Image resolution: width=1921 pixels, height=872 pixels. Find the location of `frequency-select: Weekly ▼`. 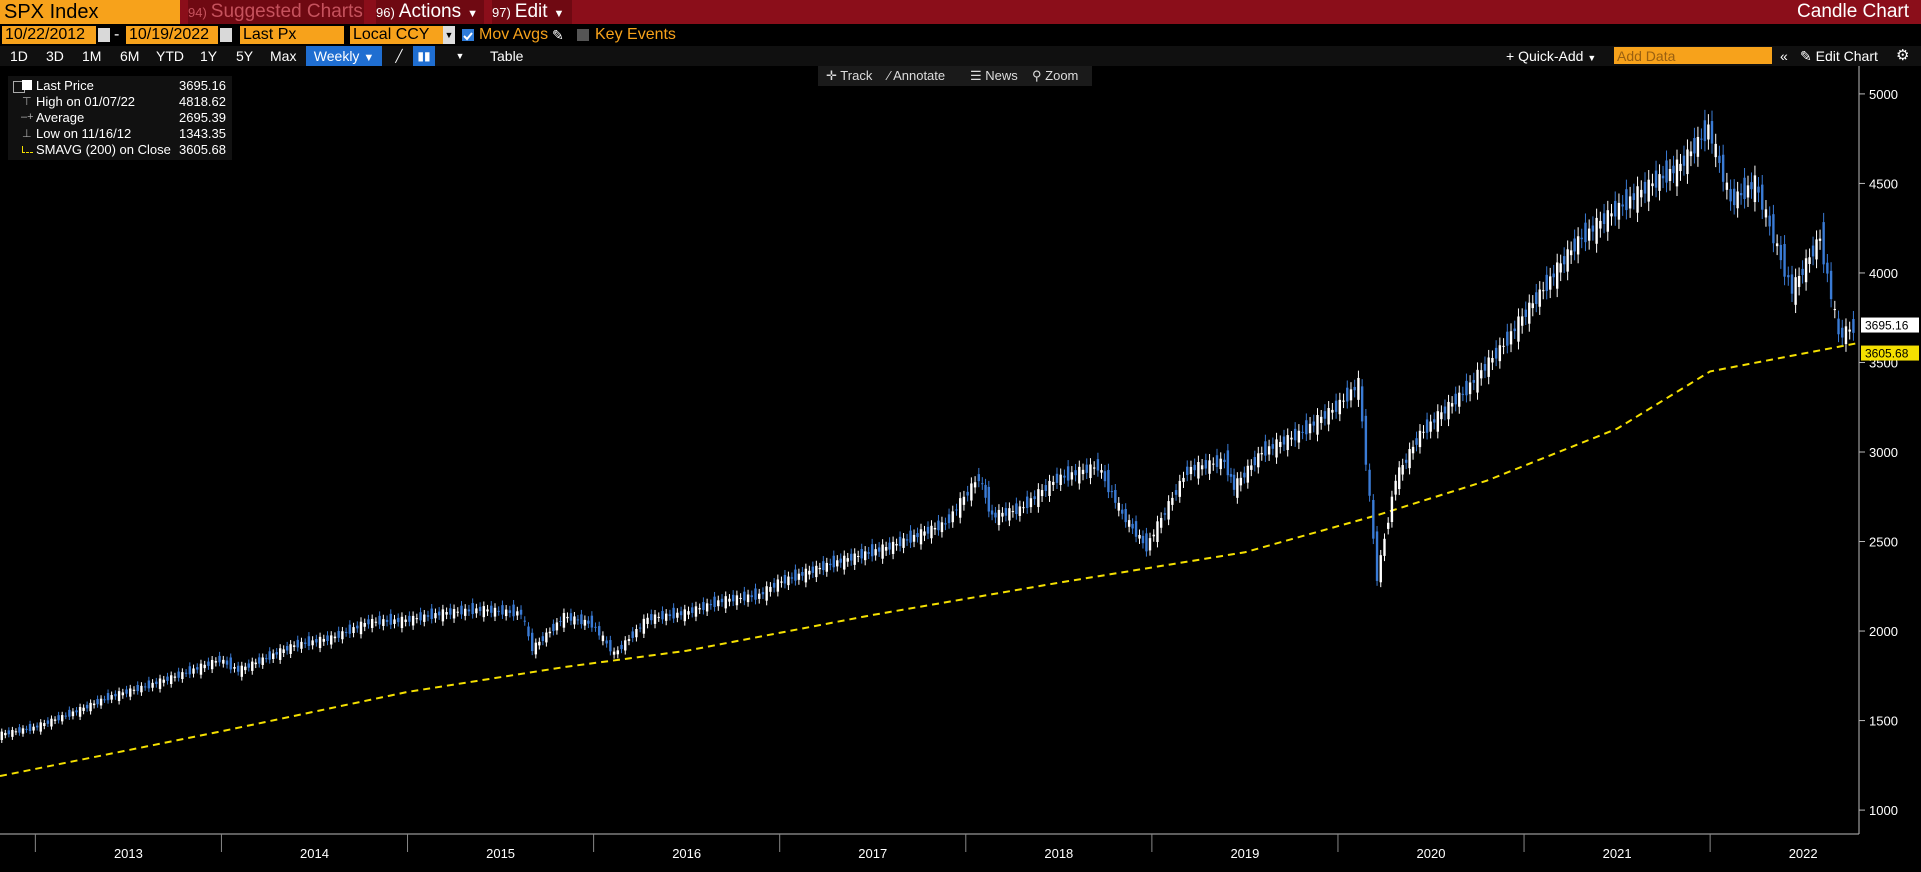

frequency-select: Weekly ▼ is located at coordinates (344, 56).